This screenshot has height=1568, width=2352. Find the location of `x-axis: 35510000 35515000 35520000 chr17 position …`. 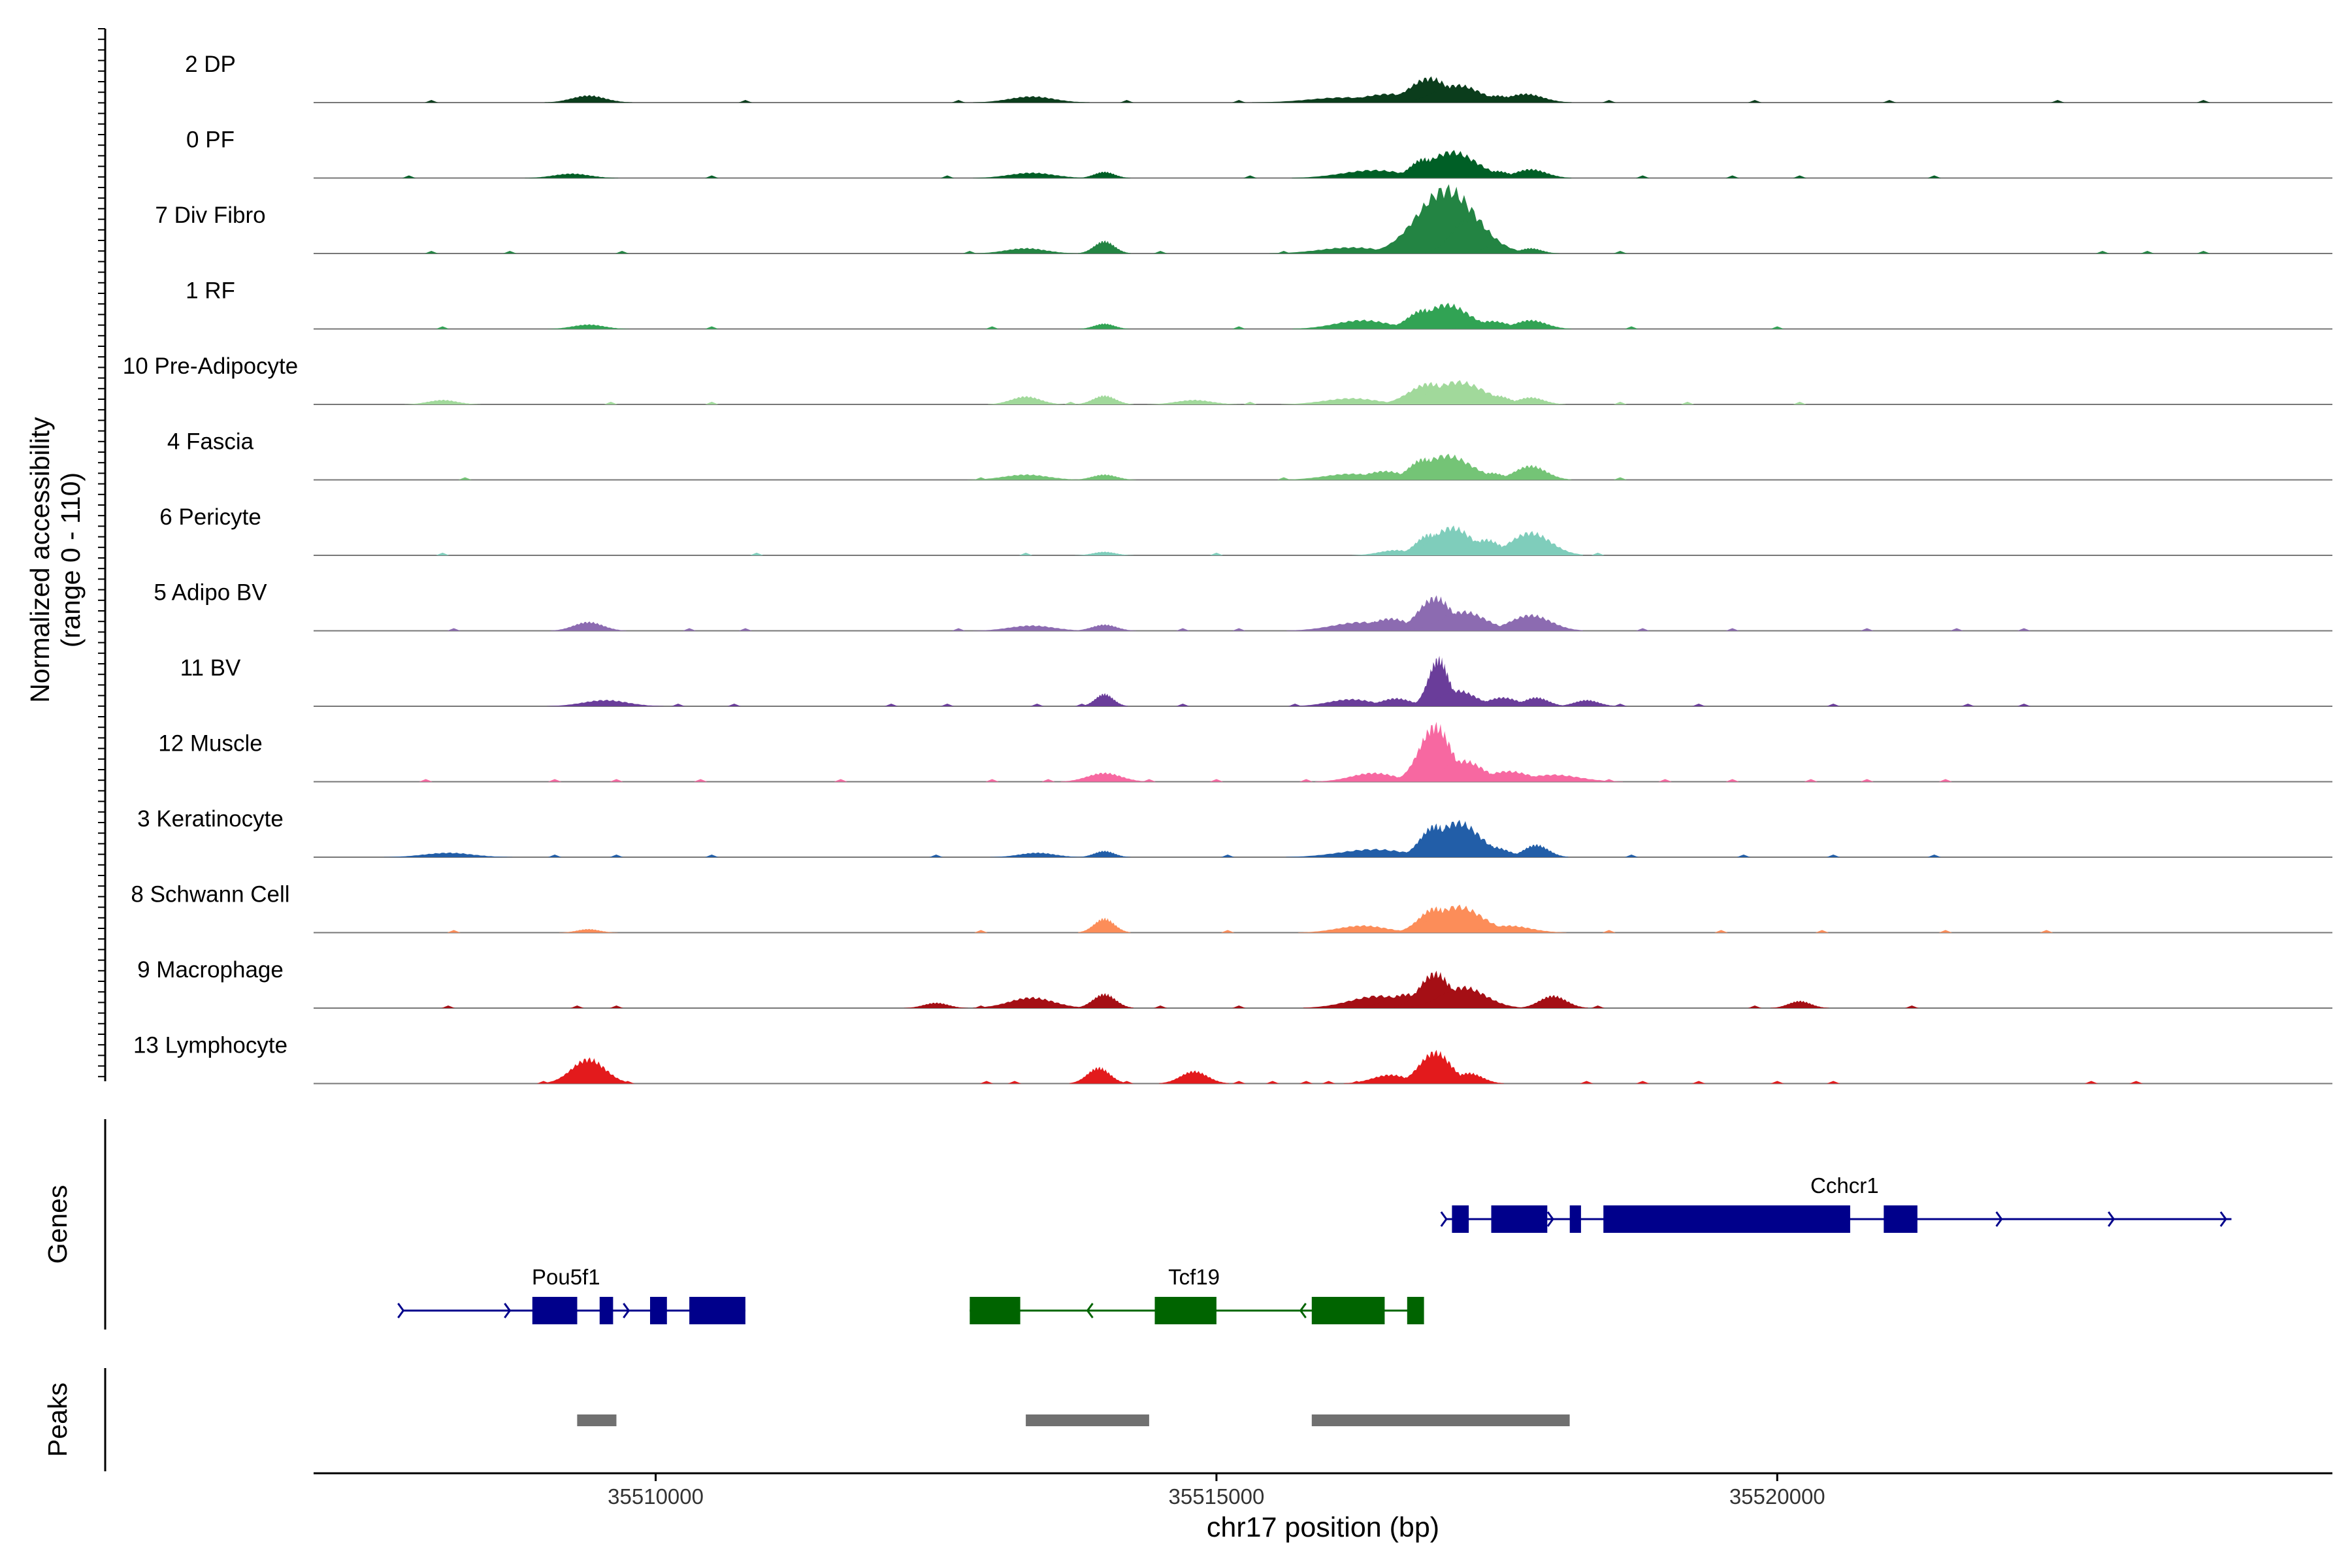

x-axis: 35510000 35515000 35520000 chr17 position … is located at coordinates (1323, 1507).